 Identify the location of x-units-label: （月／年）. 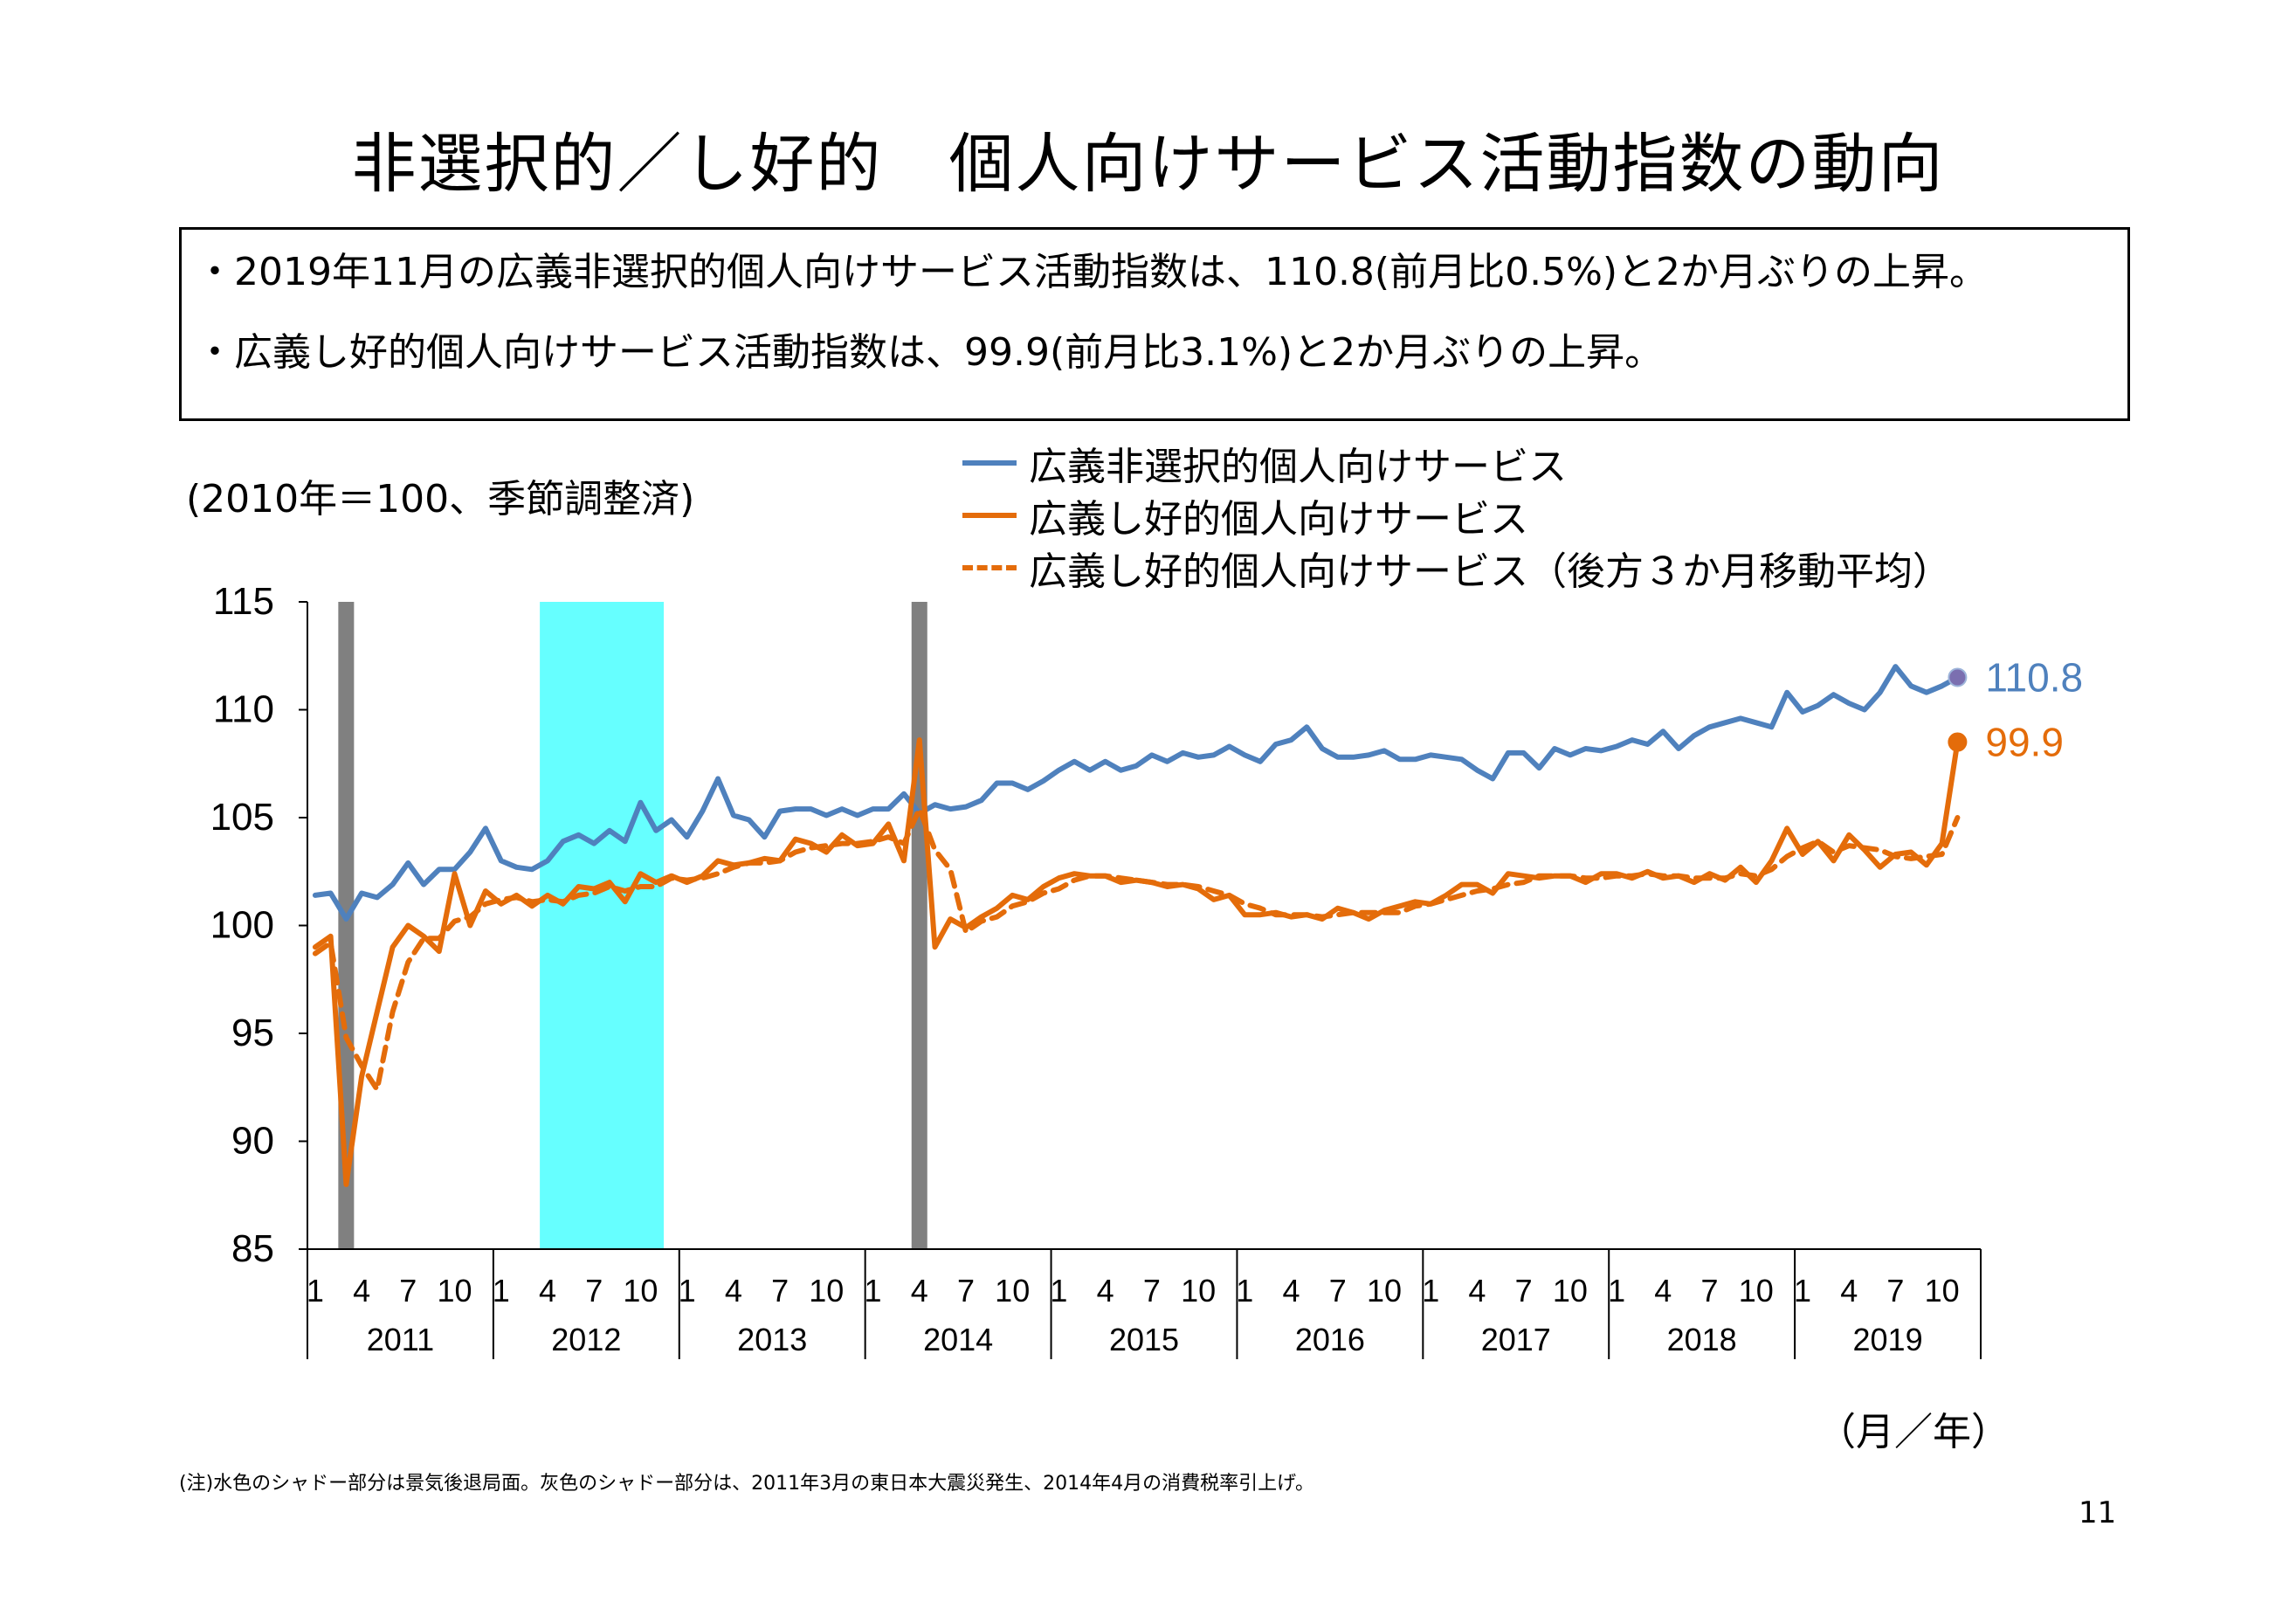
(1913, 1432).